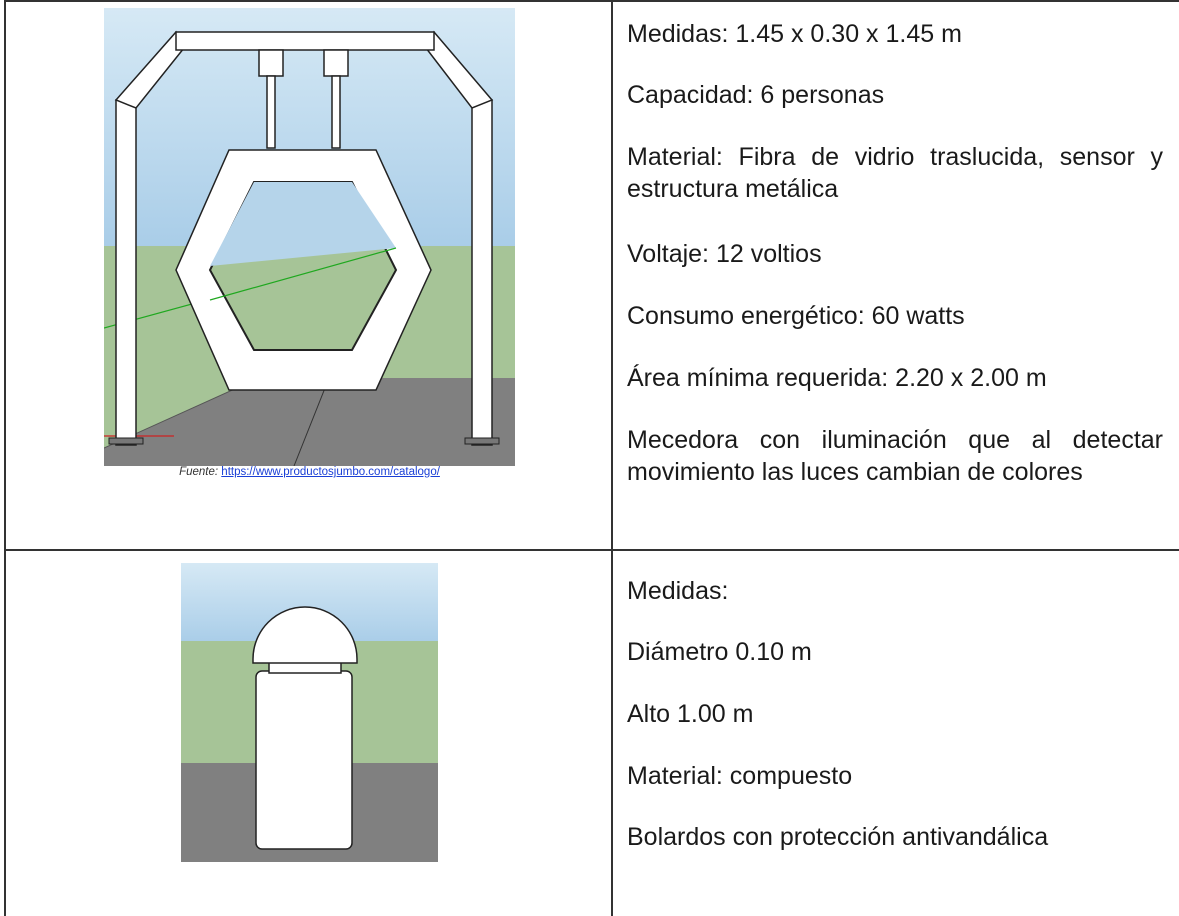  What do you see at coordinates (690, 714) in the screenshot?
I see `spec-line: Alto 1.00 m` at bounding box center [690, 714].